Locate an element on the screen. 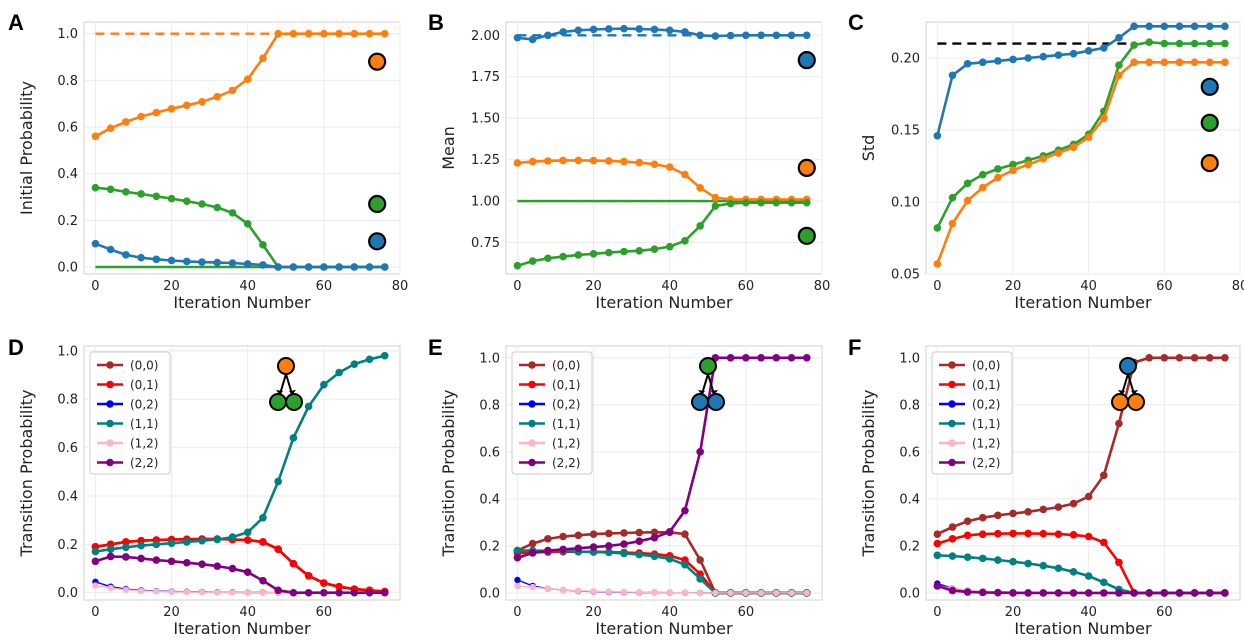 The height and width of the screenshot is (641, 1244). tree-child-node is located at coordinates (716, 402).